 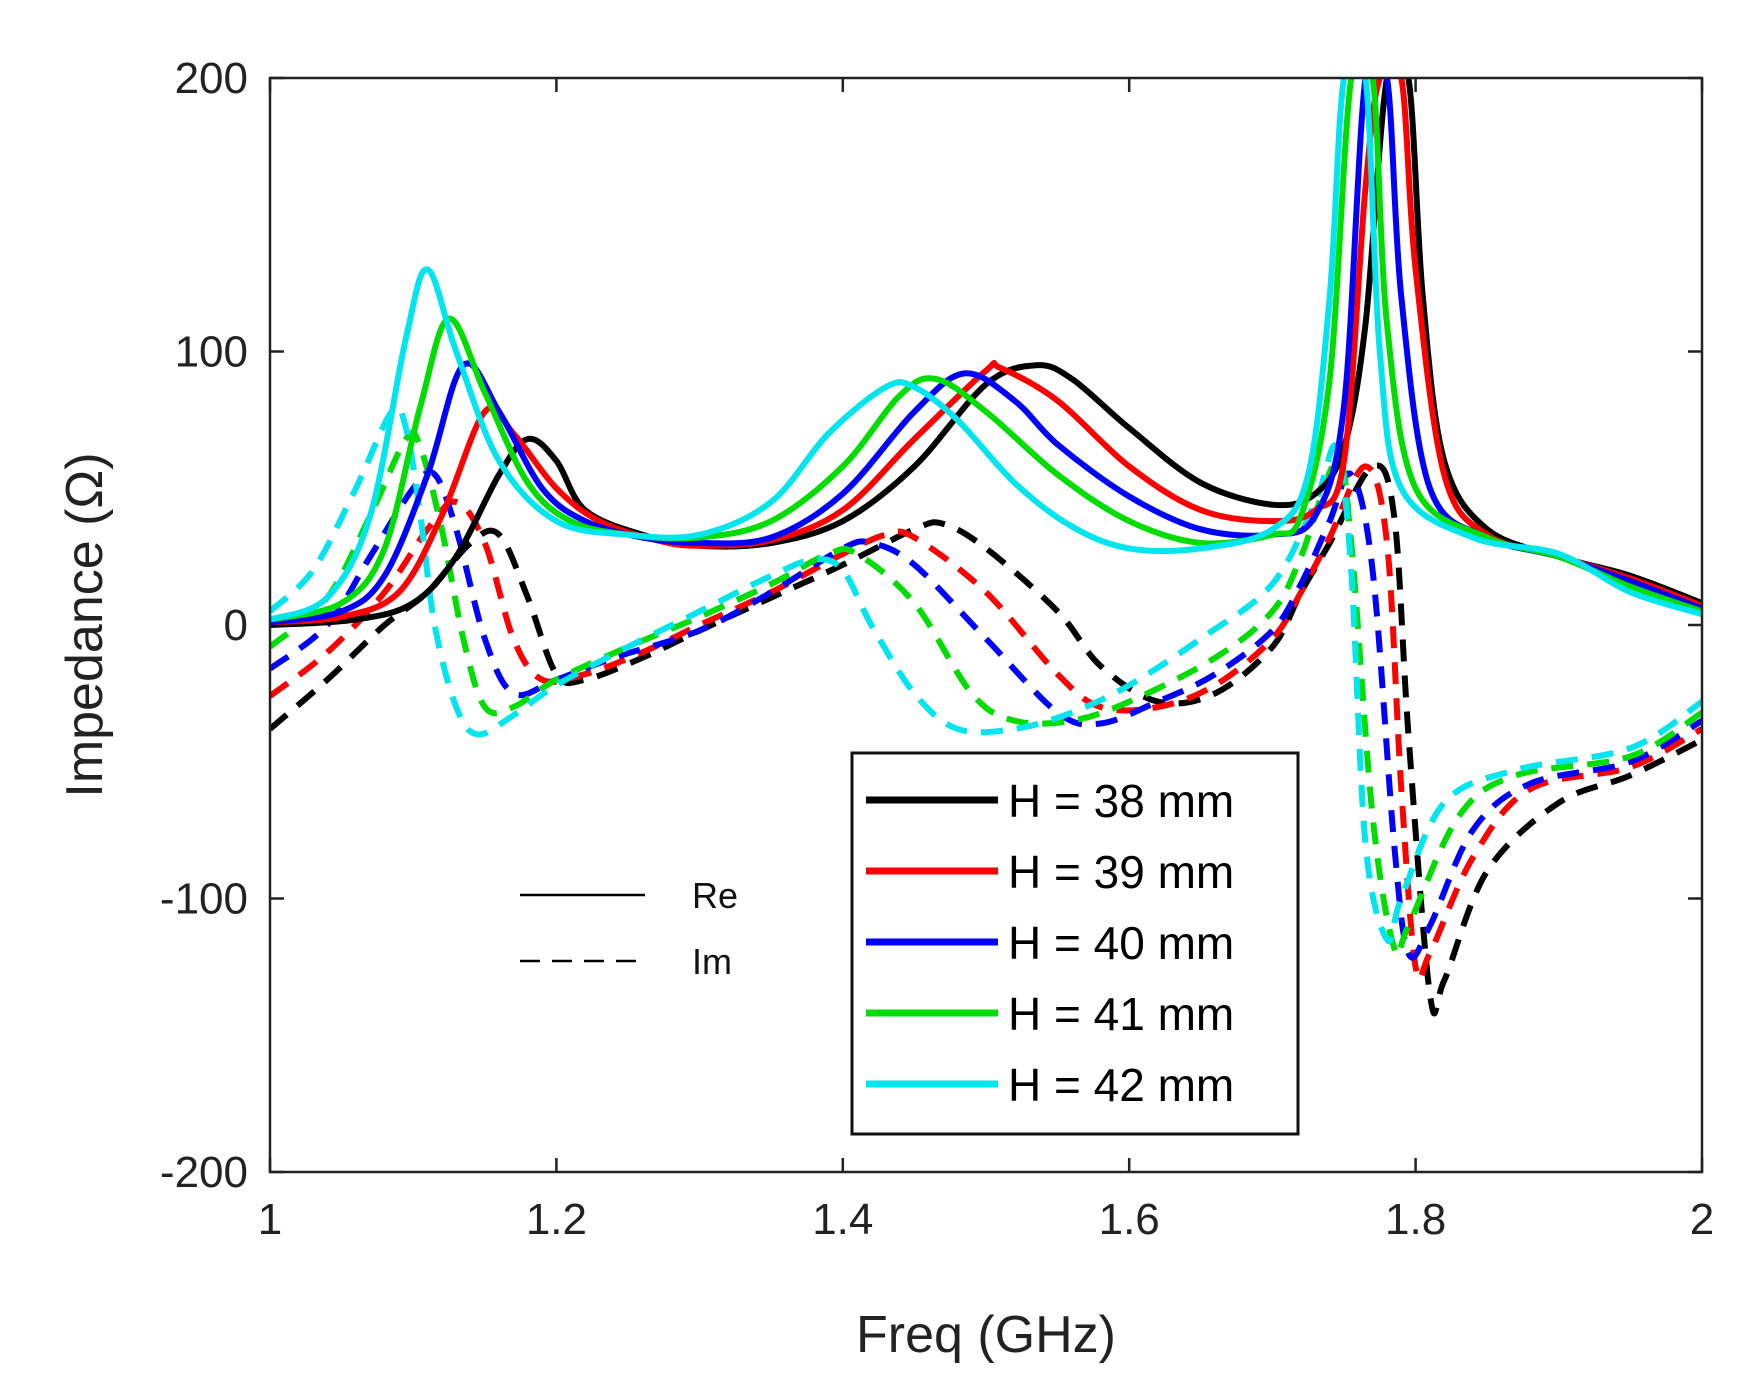 I want to click on x-tick-label: 1.6, so click(x=1129, y=1219).